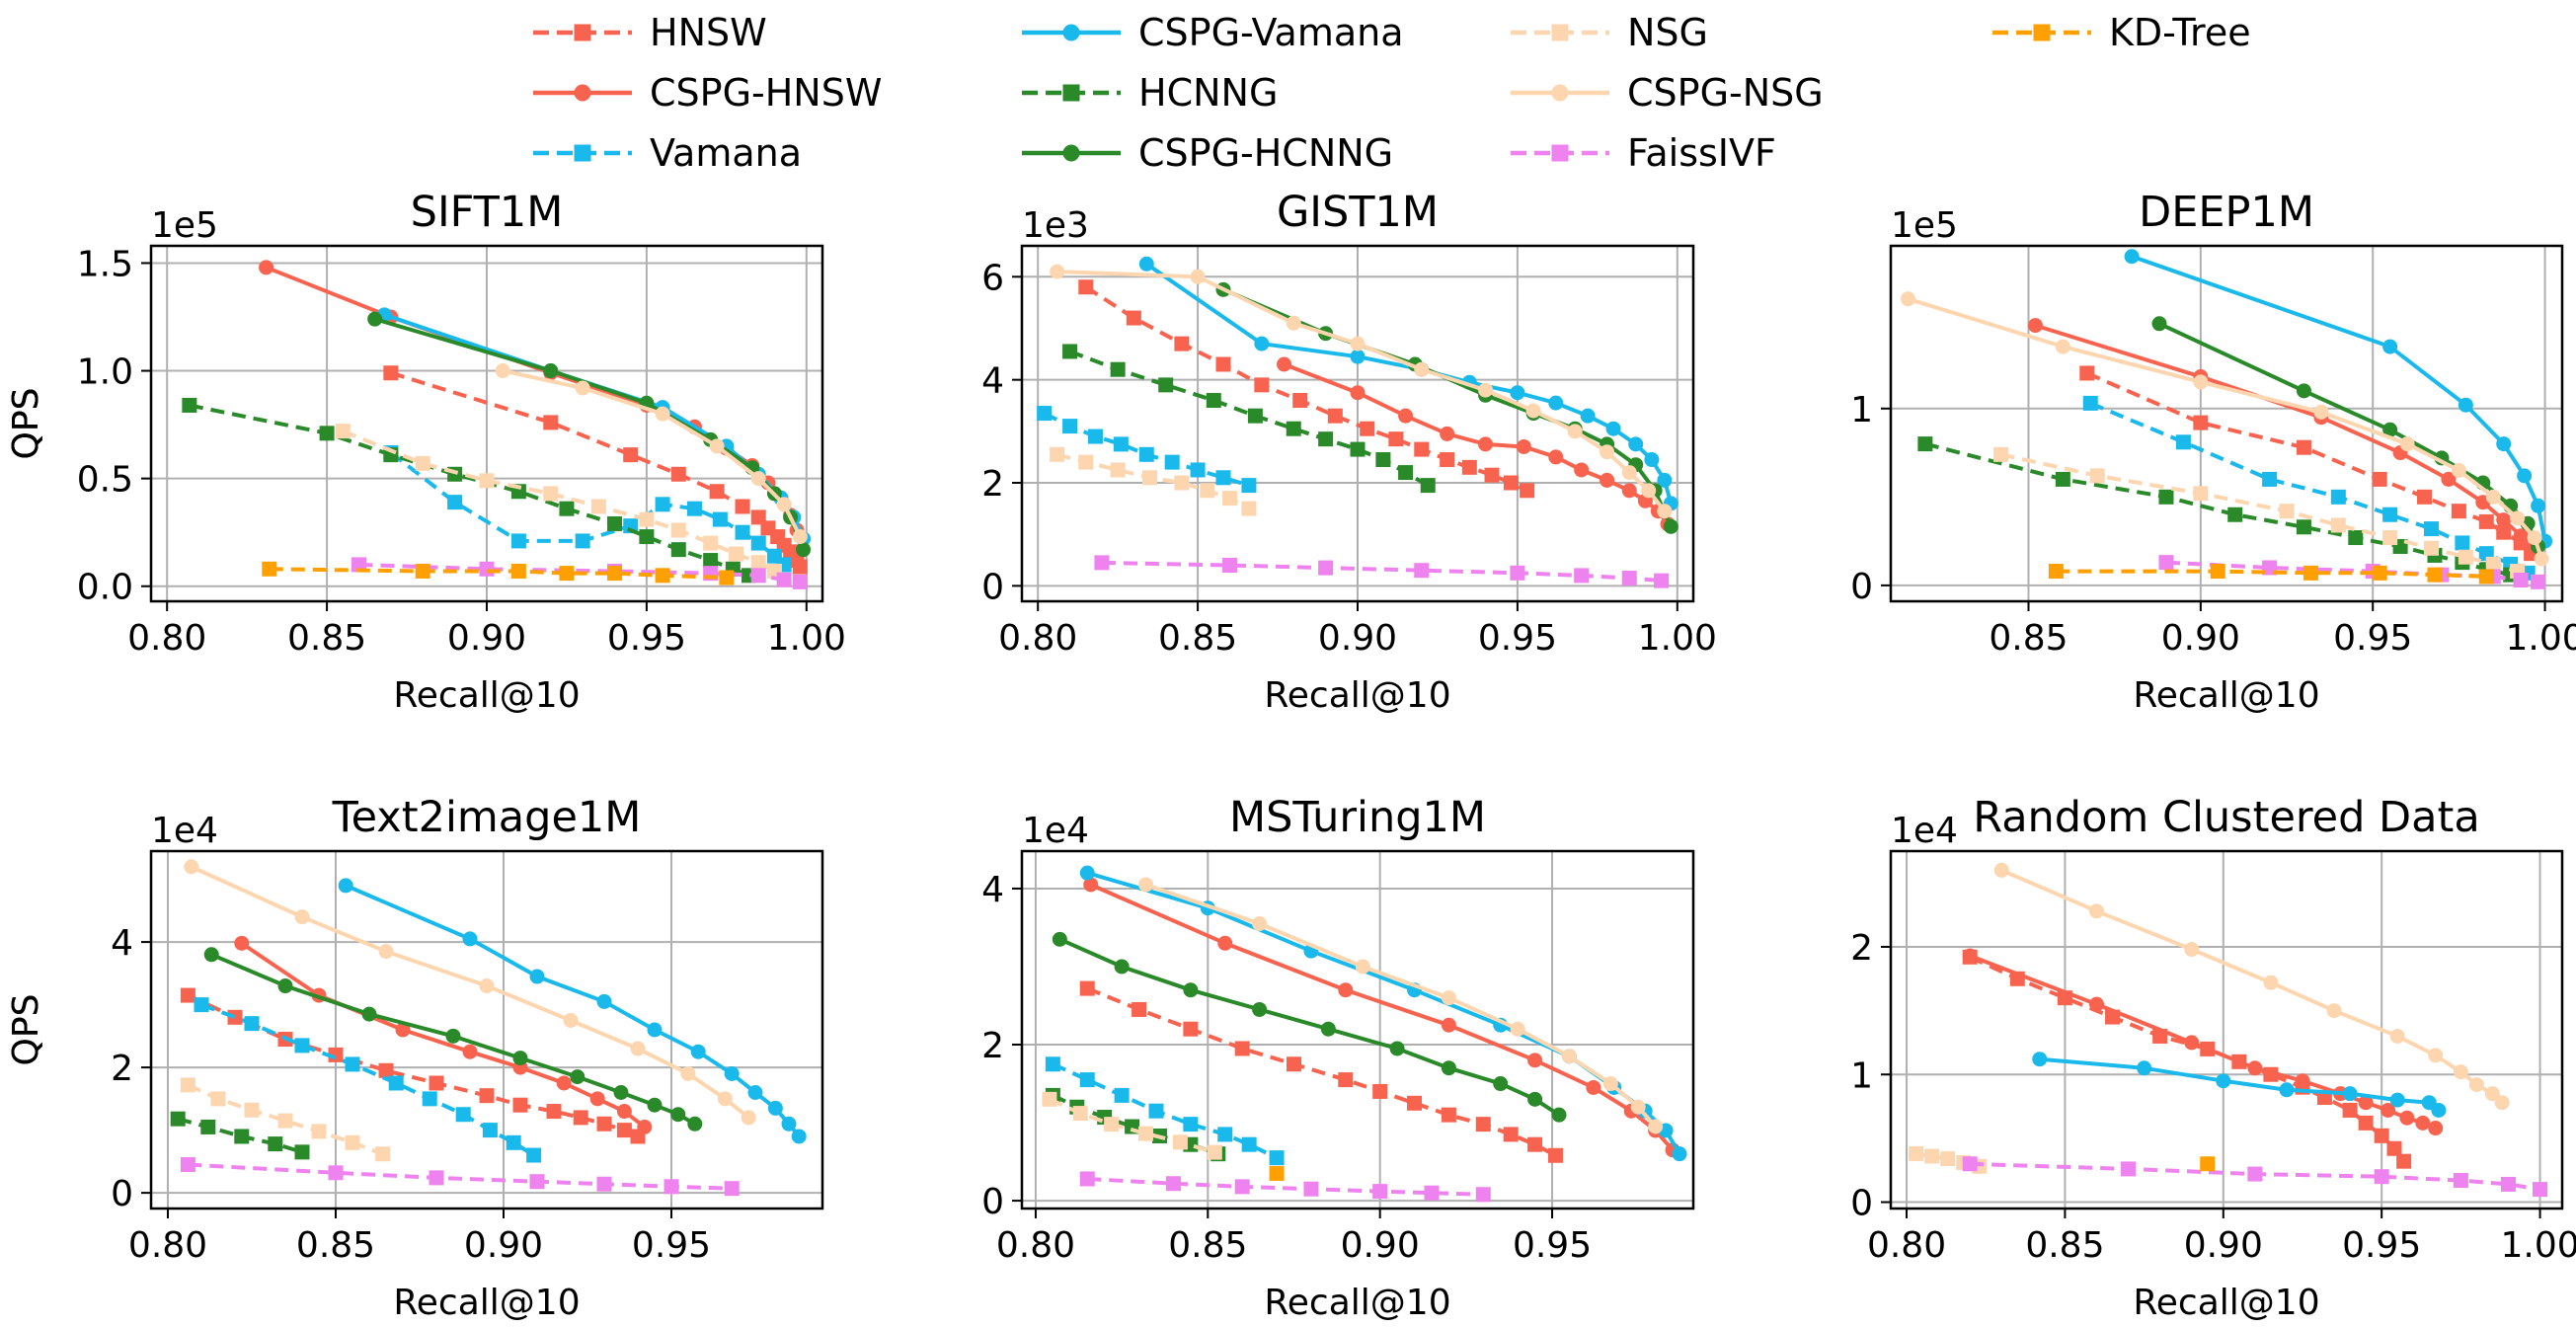  What do you see at coordinates (2372, 638) in the screenshot?
I see `x-tick-label: 0.95` at bounding box center [2372, 638].